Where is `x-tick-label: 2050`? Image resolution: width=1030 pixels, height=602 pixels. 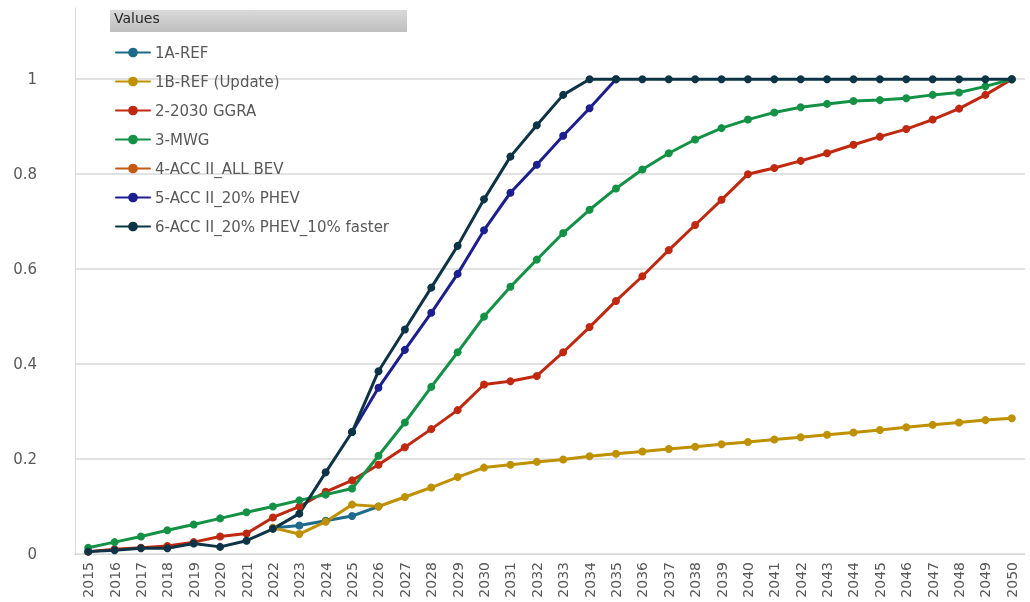 x-tick-label: 2050 is located at coordinates (1011, 580).